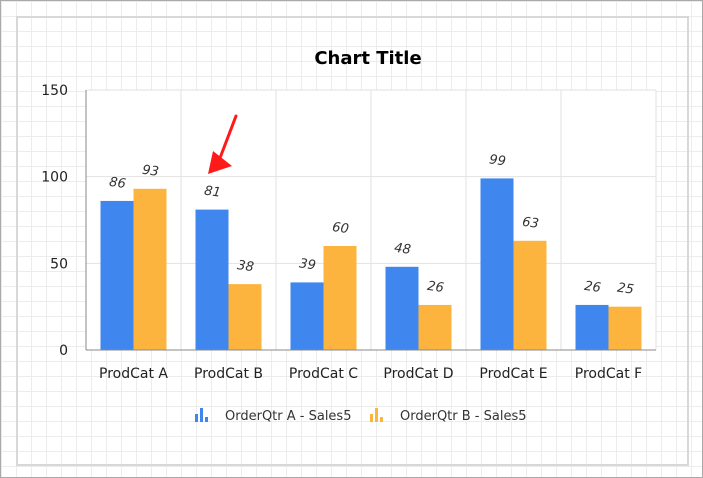 The width and height of the screenshot is (703, 478). What do you see at coordinates (625, 289) in the screenshot?
I see `data-label: 25` at bounding box center [625, 289].